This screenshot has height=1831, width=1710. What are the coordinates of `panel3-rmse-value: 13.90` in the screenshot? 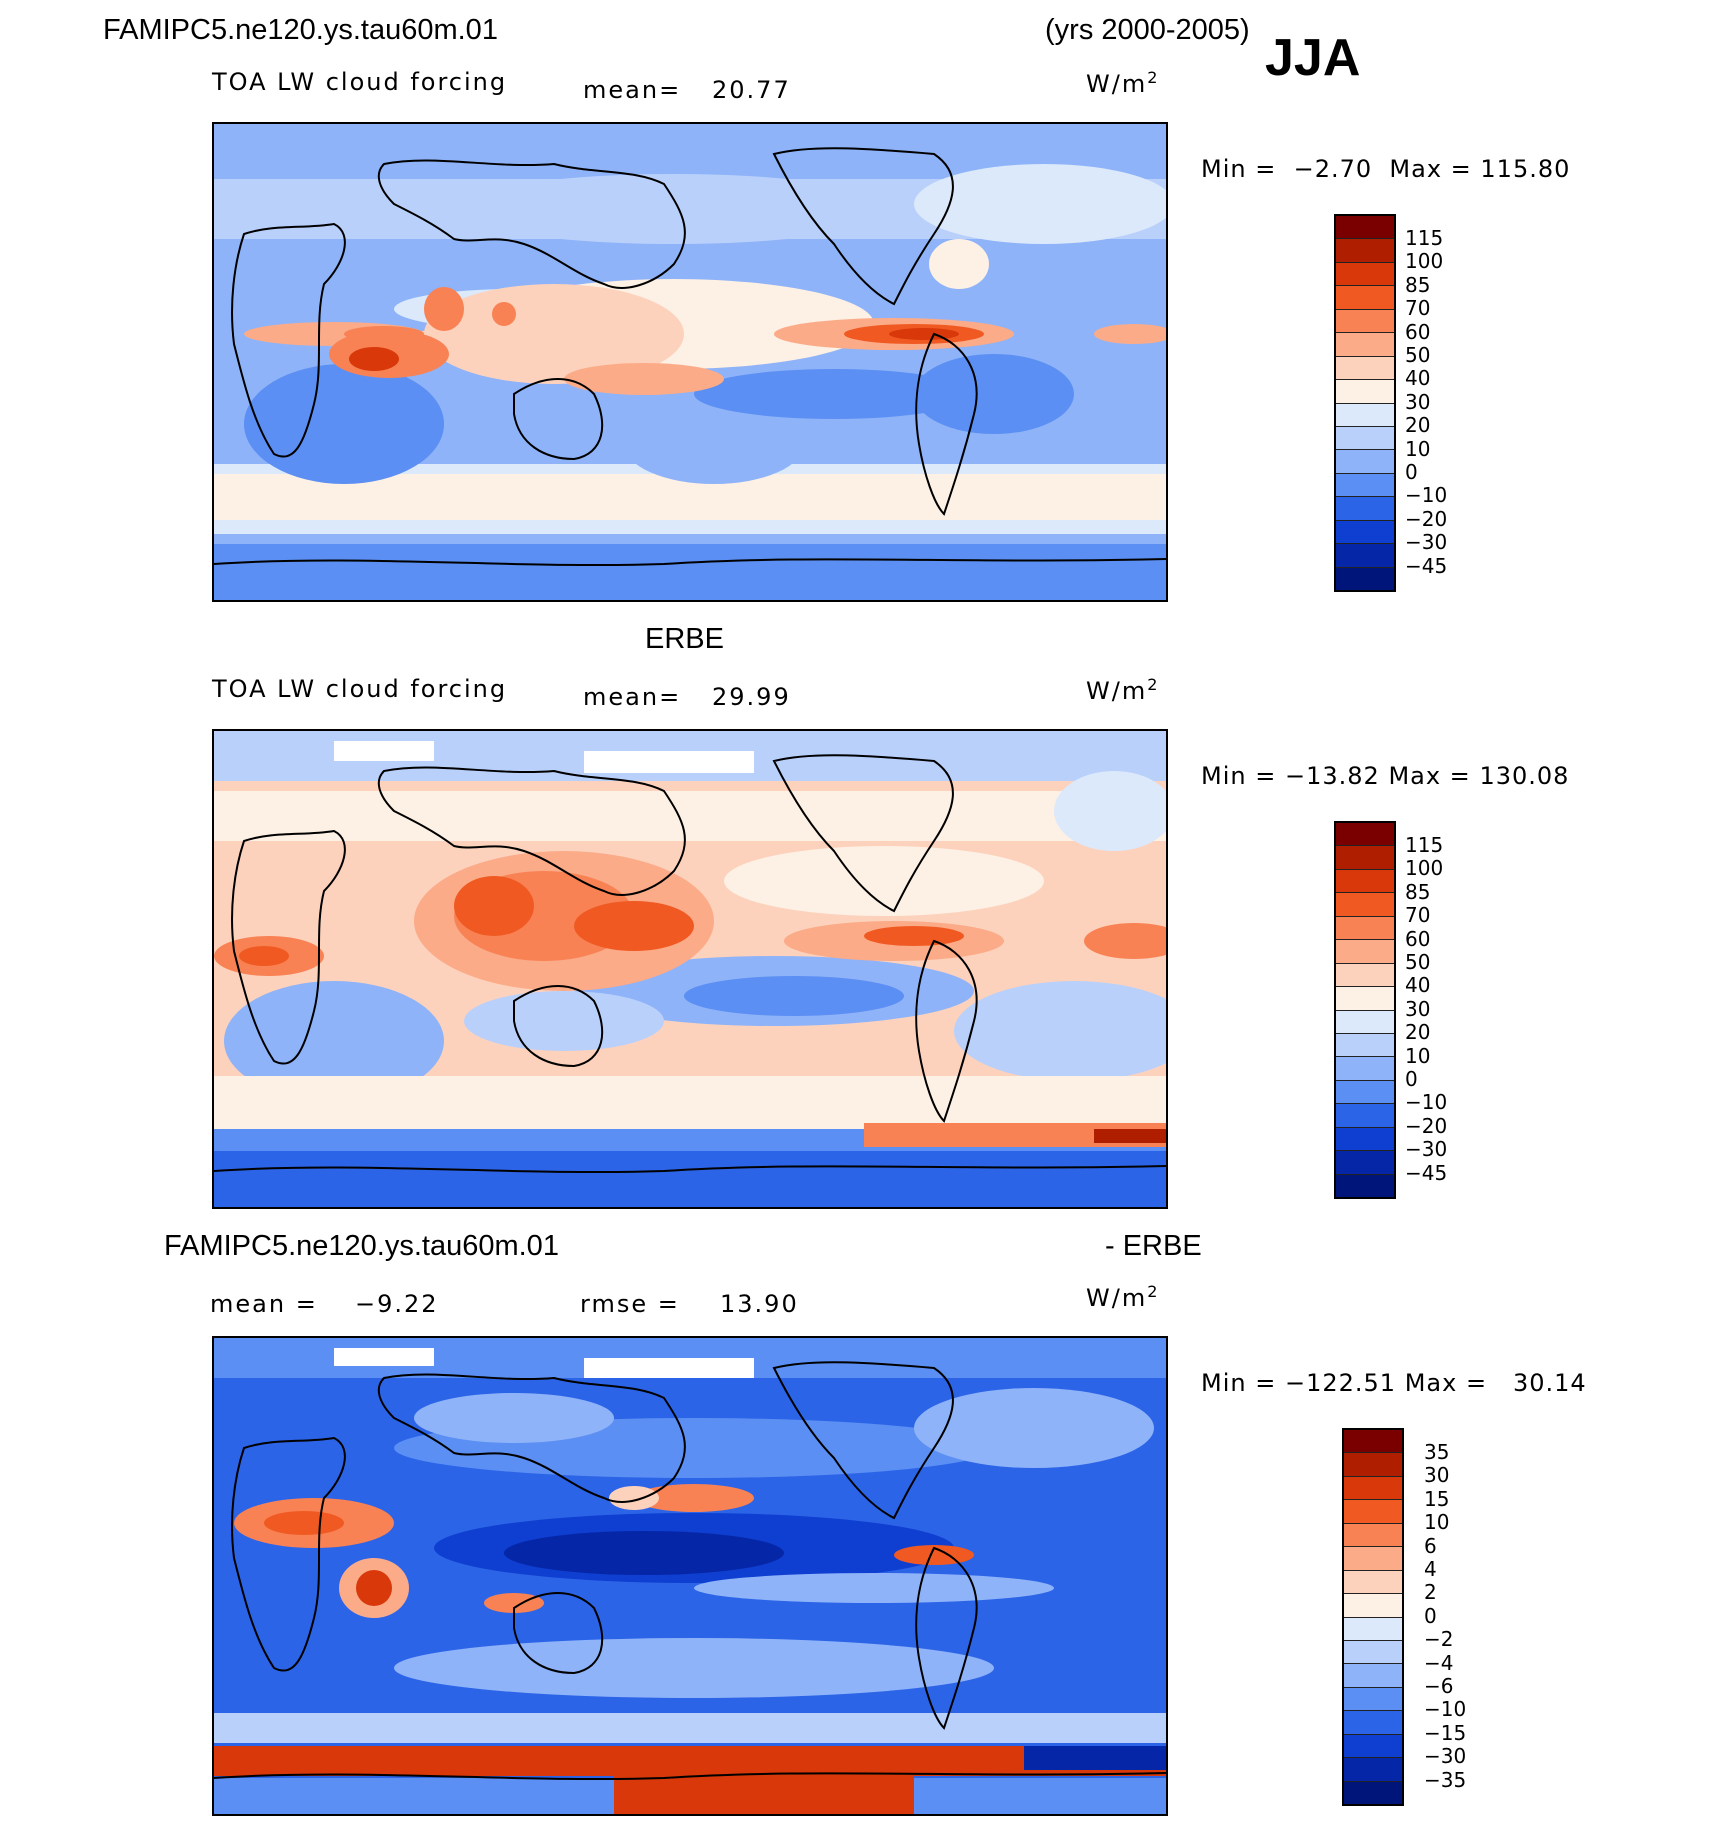 It's located at (759, 1304).